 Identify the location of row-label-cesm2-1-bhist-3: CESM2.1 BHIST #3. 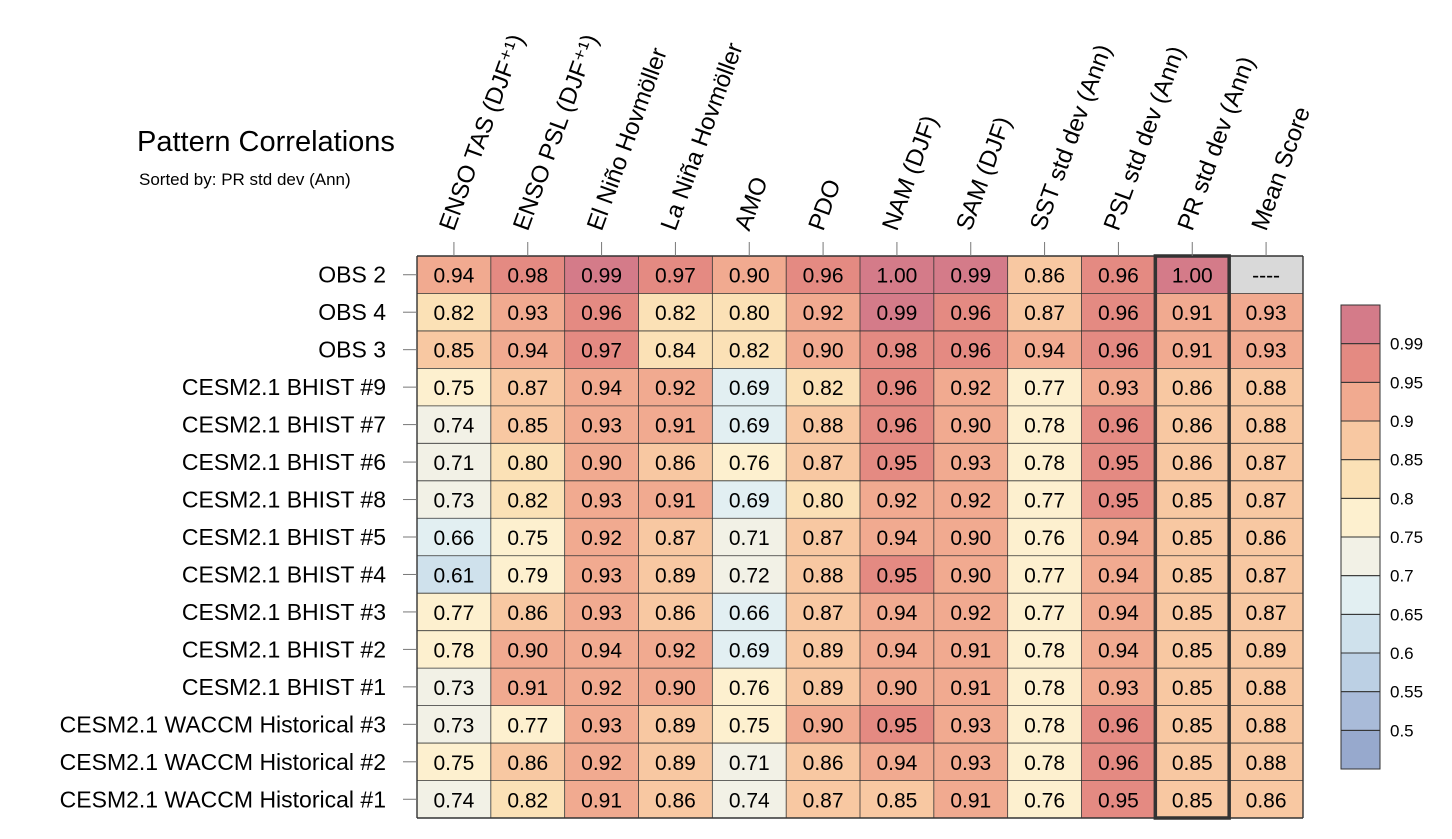
(284, 612).